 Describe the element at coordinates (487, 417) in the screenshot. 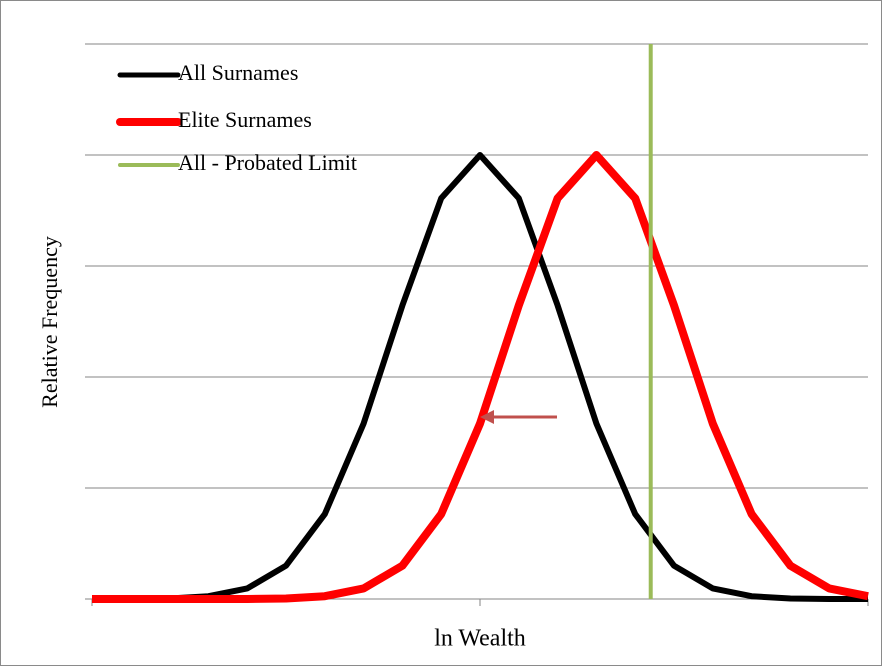

I see `arrow-head` at that location.